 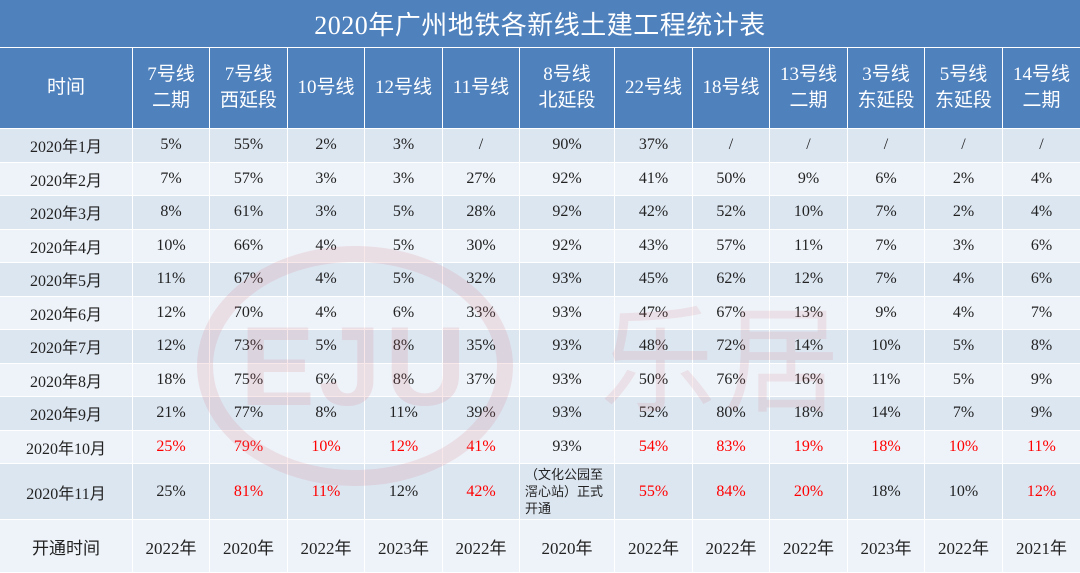 I want to click on data-cell: 37%, so click(x=654, y=146).